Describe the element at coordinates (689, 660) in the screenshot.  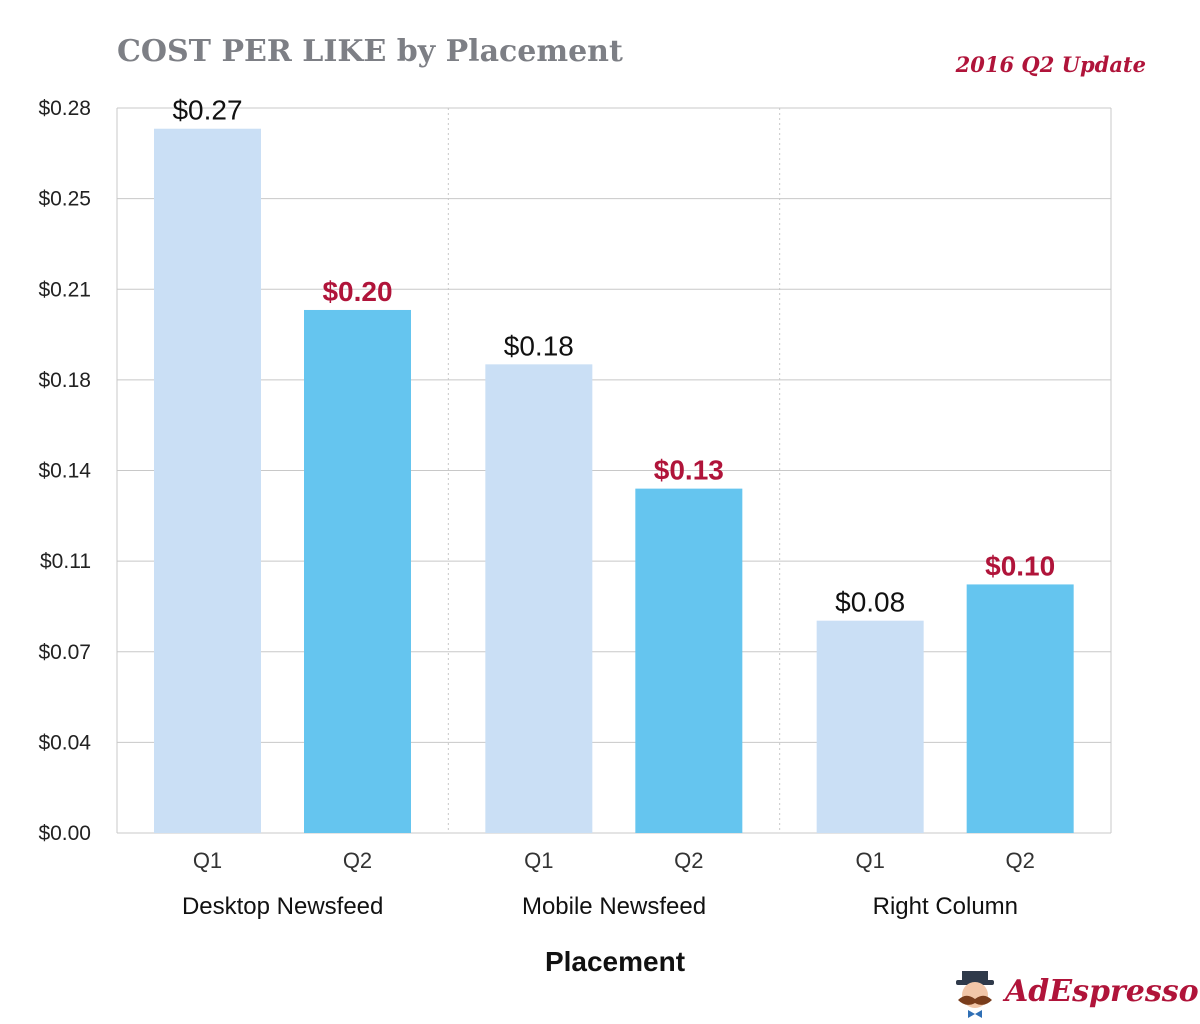
I see `bar-mobile-newsfeed-q2` at that location.